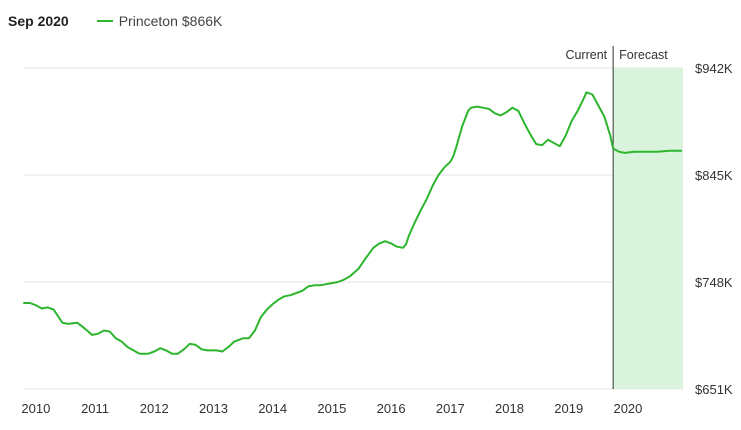 The image size is (741, 430). What do you see at coordinates (148, 21) in the screenshot?
I see `legend-label: Princeton` at bounding box center [148, 21].